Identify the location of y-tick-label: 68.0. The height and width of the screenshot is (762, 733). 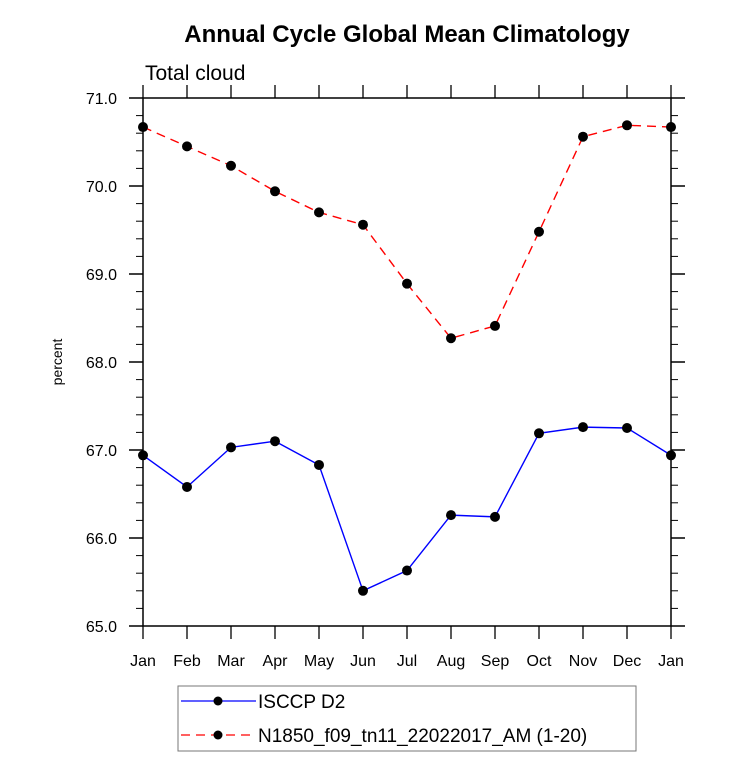
(101, 363).